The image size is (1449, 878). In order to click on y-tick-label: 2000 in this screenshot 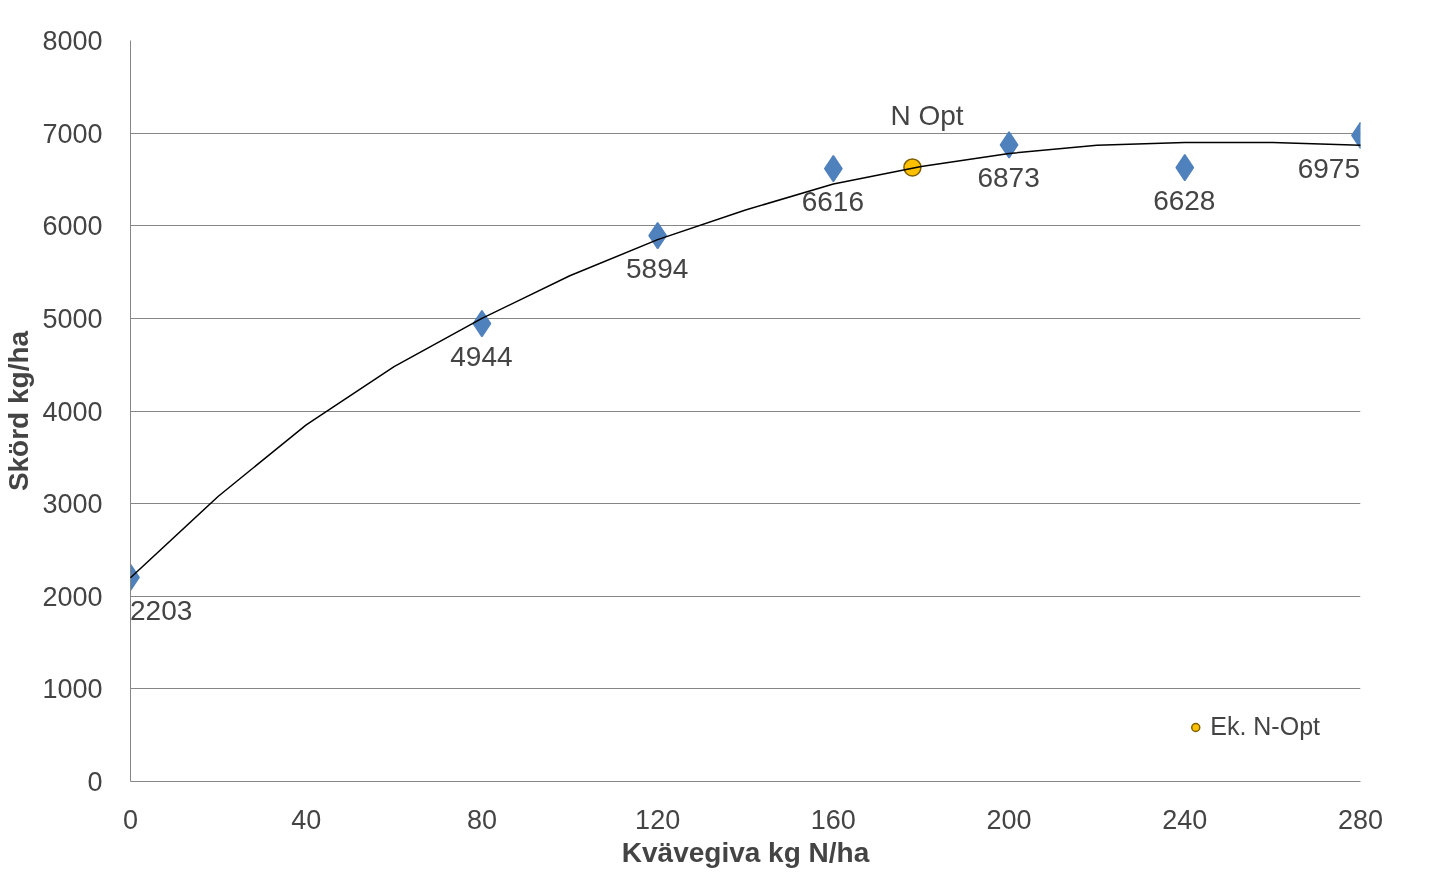, I will do `click(72, 596)`.